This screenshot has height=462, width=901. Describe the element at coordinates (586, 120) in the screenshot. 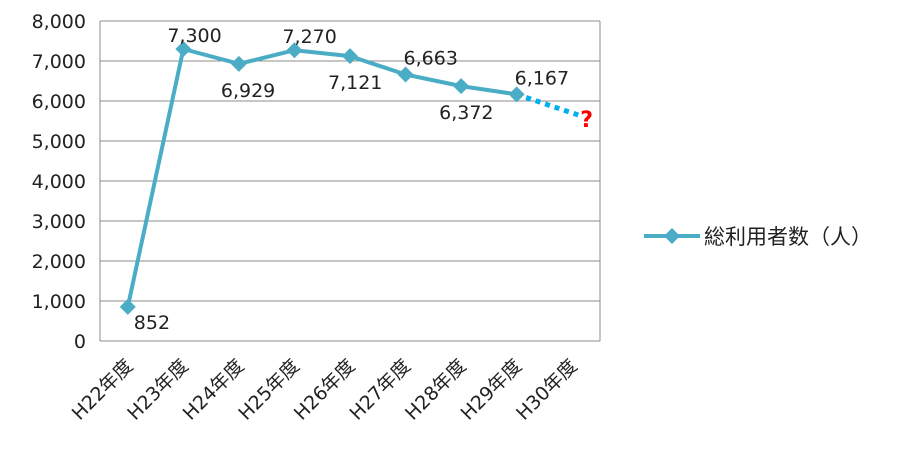

I see `projection-question-mark: ?` at that location.